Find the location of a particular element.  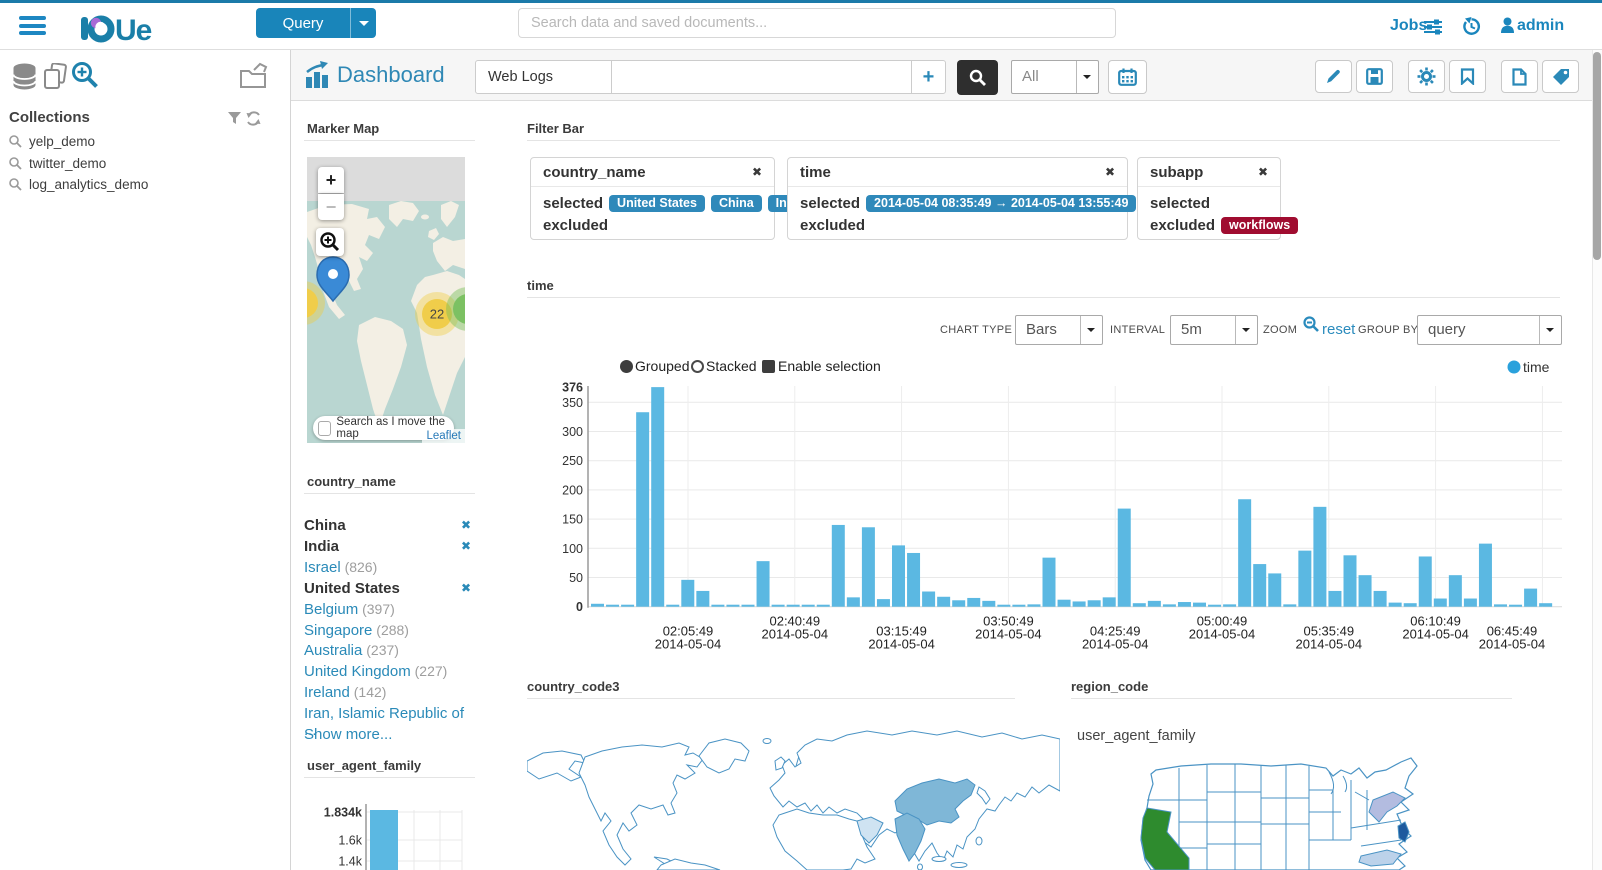

facet-label: Belgium is located at coordinates (331, 609).